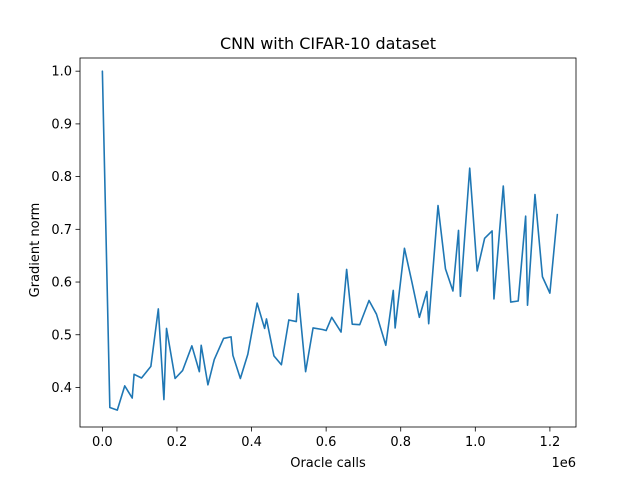 The image size is (640, 480). I want to click on x-tick-label: 1.0, so click(475, 442).